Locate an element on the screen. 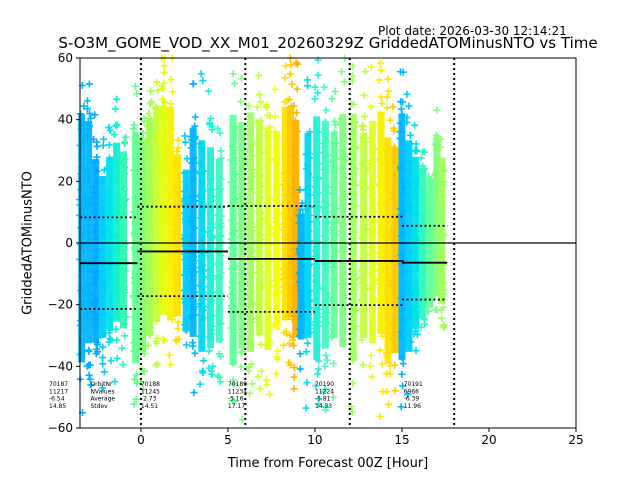 The width and height of the screenshot is (640, 480). stat-label: Stdev is located at coordinates (99, 406).